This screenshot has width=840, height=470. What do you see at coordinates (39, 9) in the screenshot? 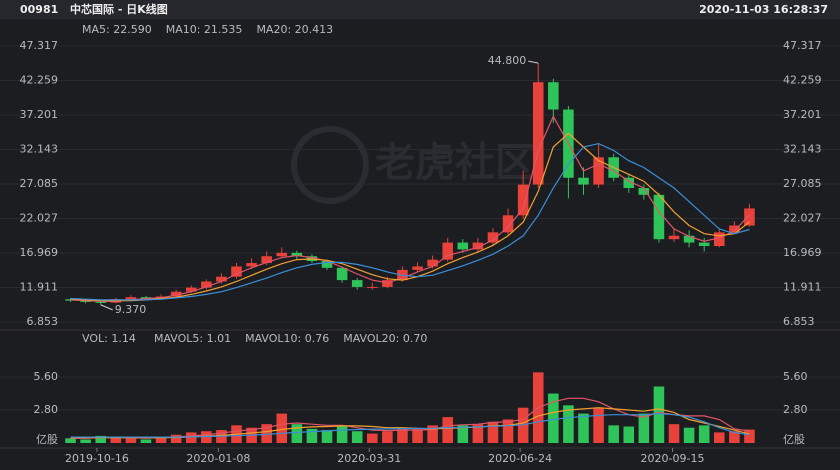
I see `stock-code: 00981` at bounding box center [39, 9].